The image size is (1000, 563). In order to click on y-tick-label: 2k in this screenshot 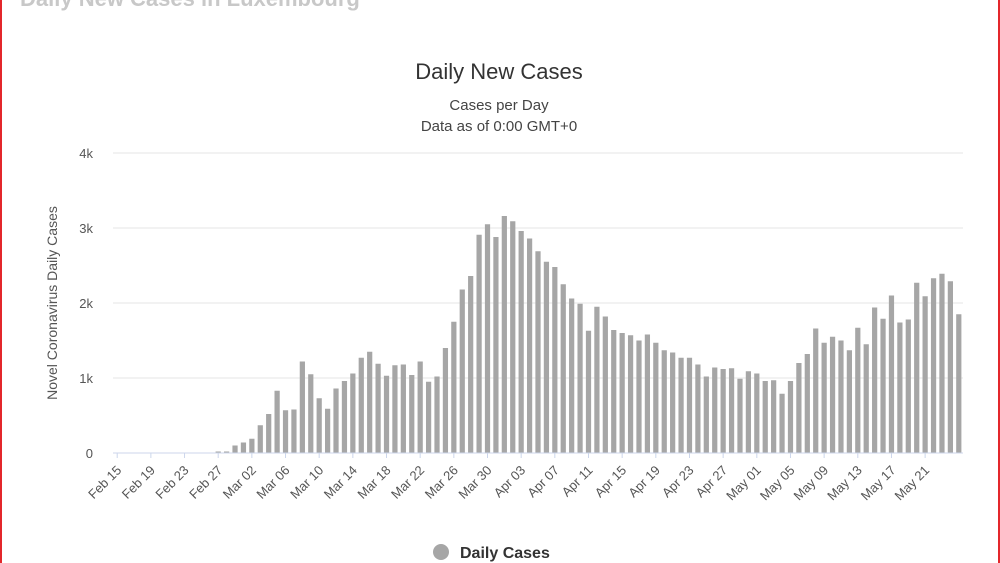, I will do `click(86, 303)`.